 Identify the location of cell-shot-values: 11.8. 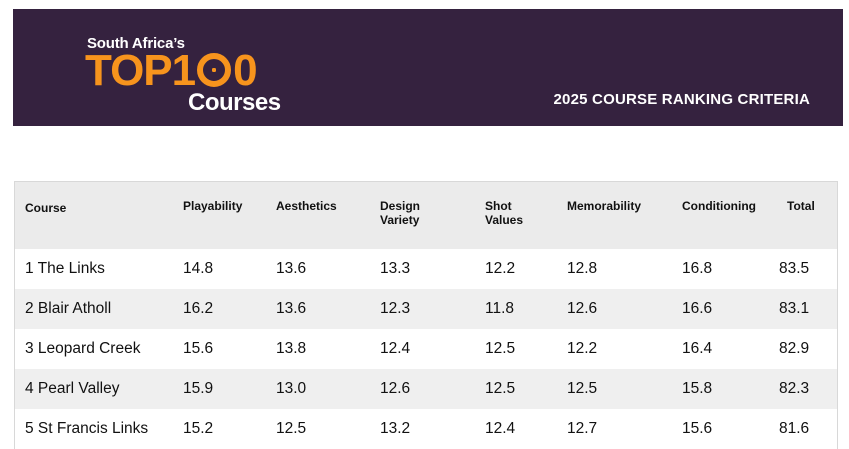
(500, 308).